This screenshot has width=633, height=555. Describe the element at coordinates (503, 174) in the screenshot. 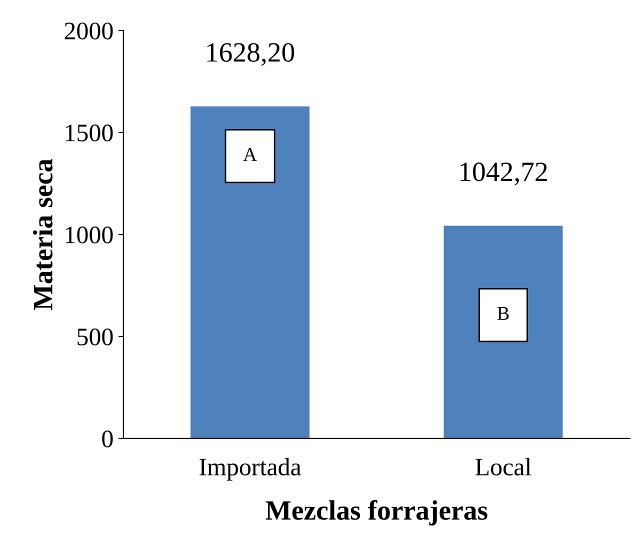

I see `data-label: 1042,72` at that location.